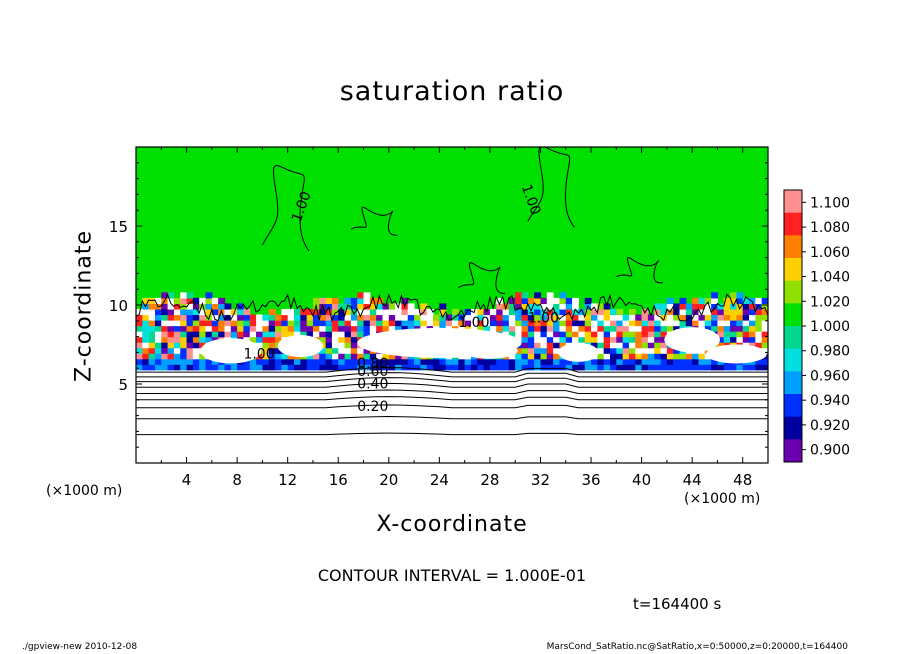 The width and height of the screenshot is (904, 654). I want to click on x-tick-label: 16, so click(338, 480).